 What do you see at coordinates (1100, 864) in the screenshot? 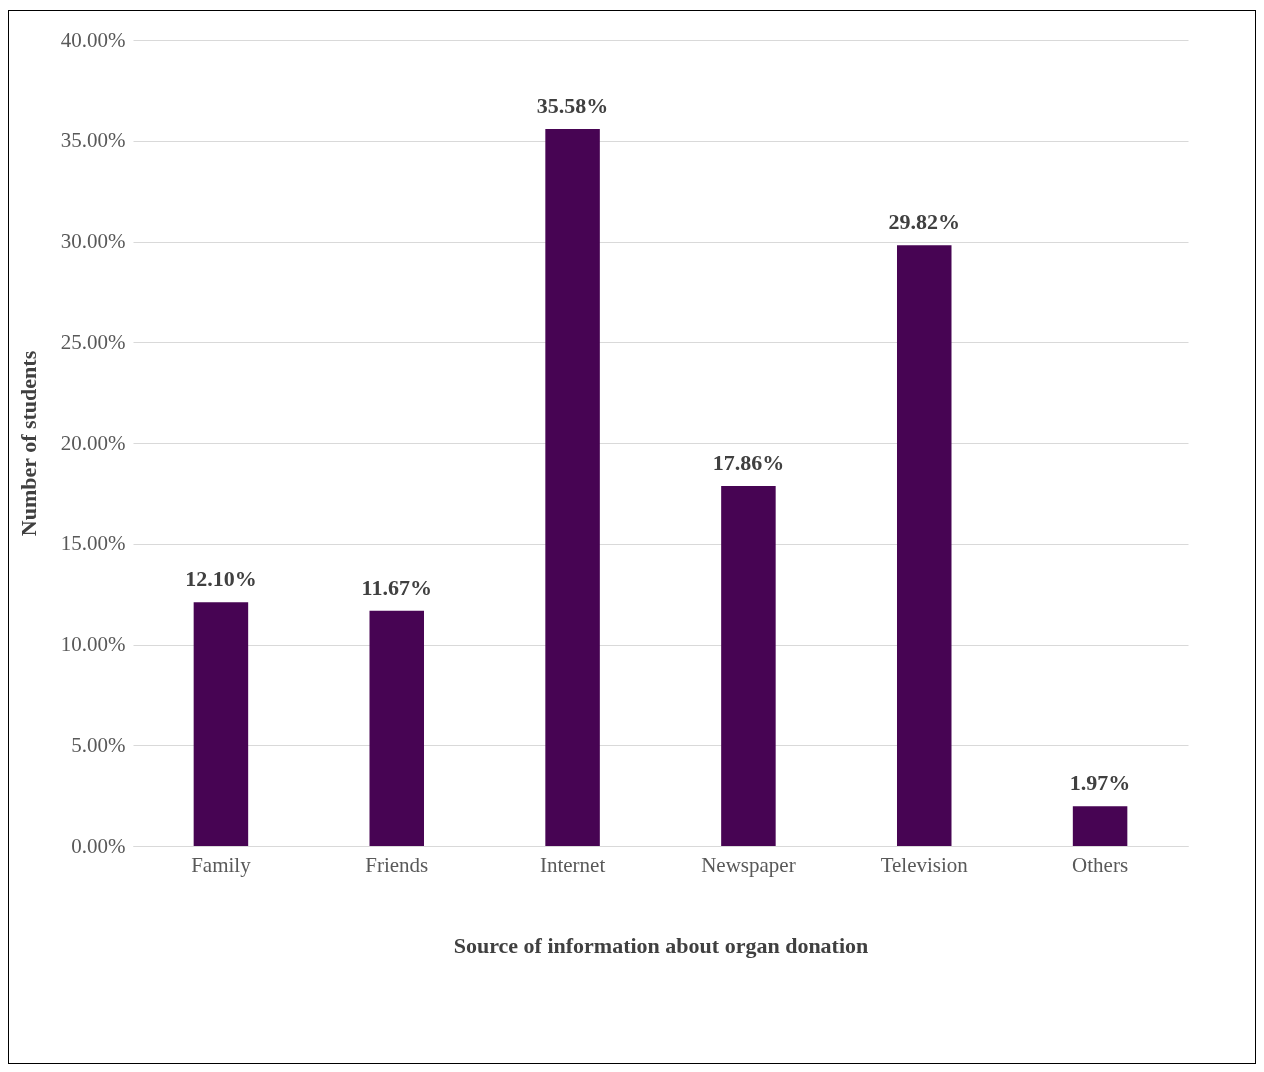
I see `x-tick-label: Others` at bounding box center [1100, 864].